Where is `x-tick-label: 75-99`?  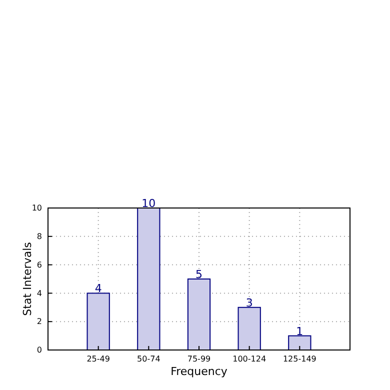 x-tick-label: 75-99 is located at coordinates (199, 359).